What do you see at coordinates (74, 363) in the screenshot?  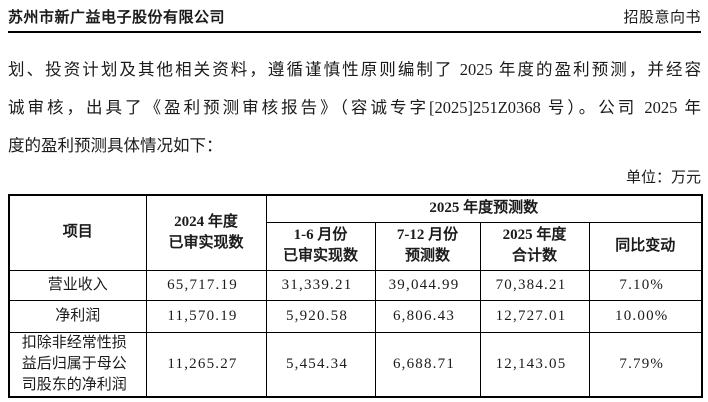 I see `row-item-label-text: 扣除非经常性损益后归属于母公司股东的净利润` at bounding box center [74, 363].